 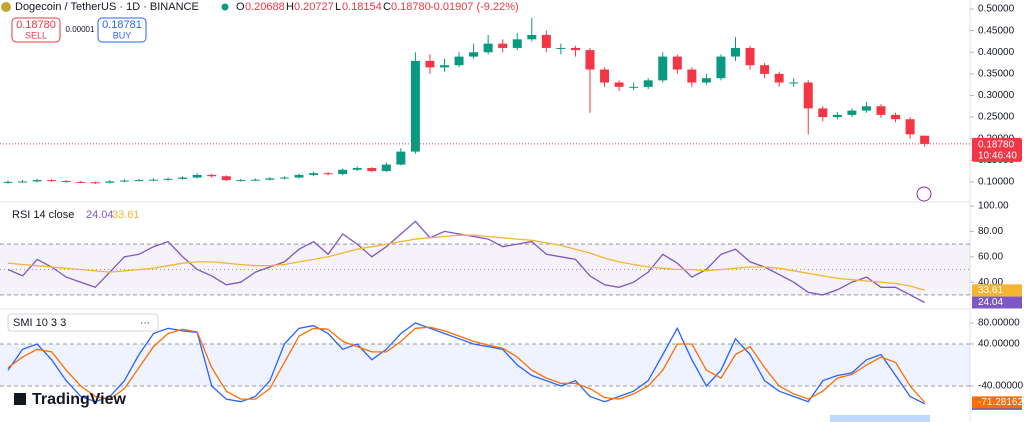 I want to click on spread: 0.00001, so click(x=80, y=29).